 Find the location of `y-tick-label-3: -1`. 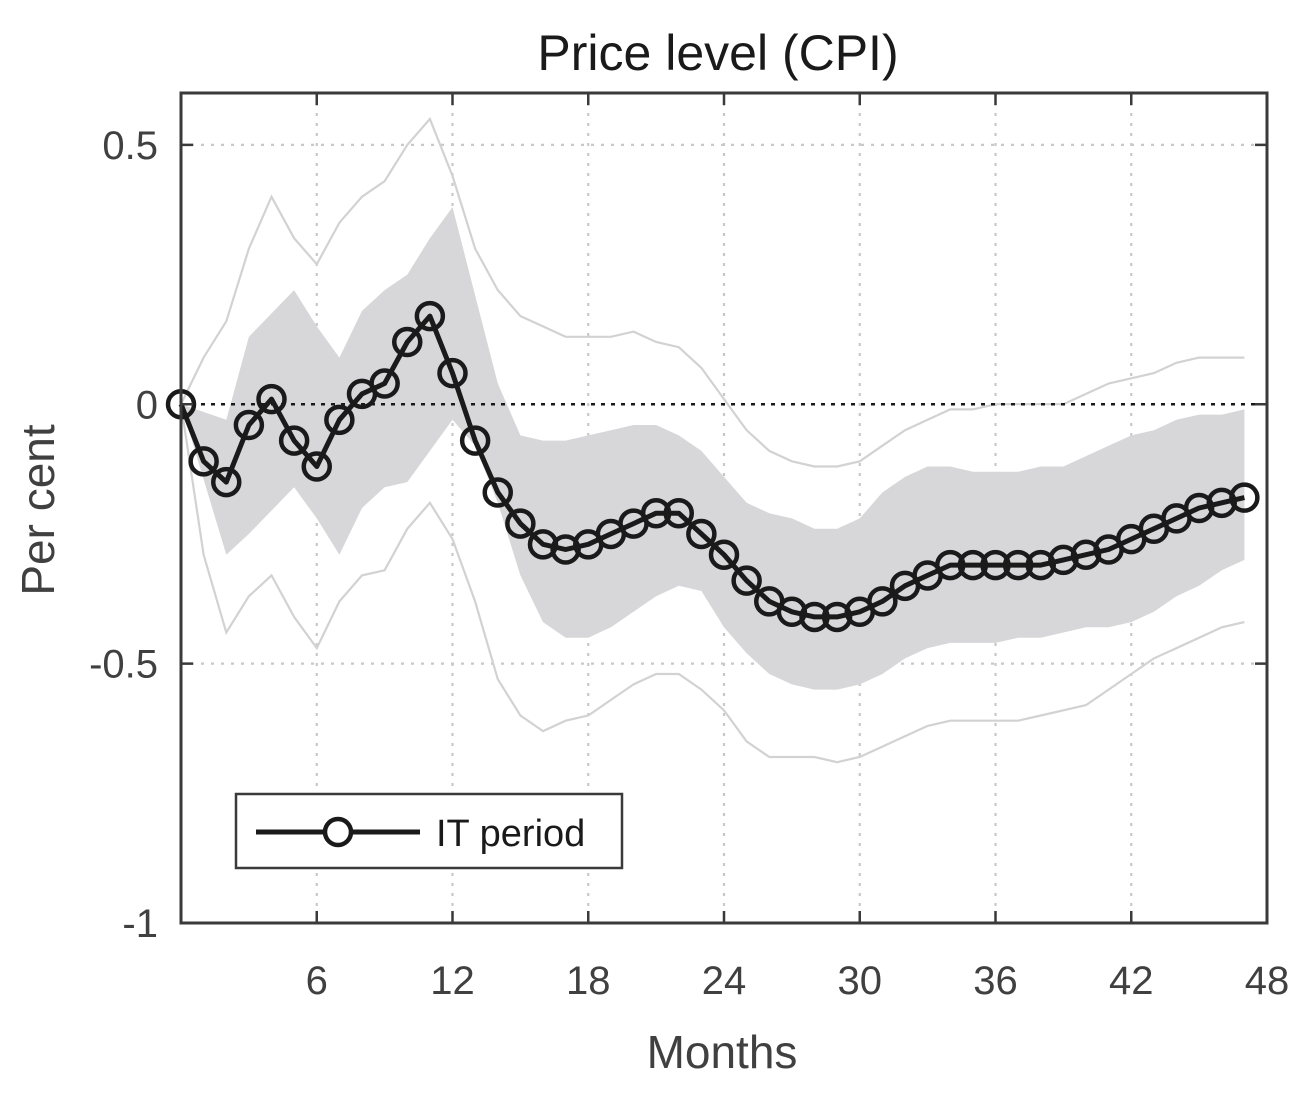

y-tick-label-3: -1 is located at coordinates (140, 924).